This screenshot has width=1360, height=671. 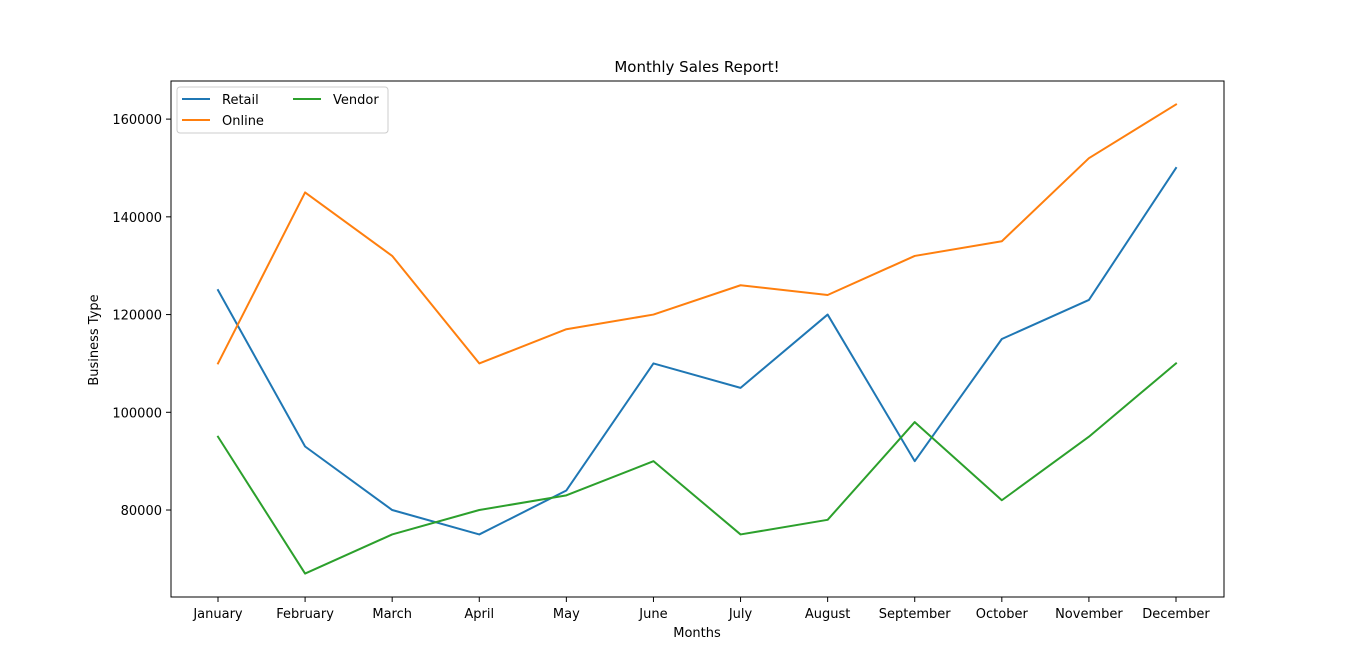 What do you see at coordinates (828, 614) in the screenshot?
I see `x-tick-label: August` at bounding box center [828, 614].